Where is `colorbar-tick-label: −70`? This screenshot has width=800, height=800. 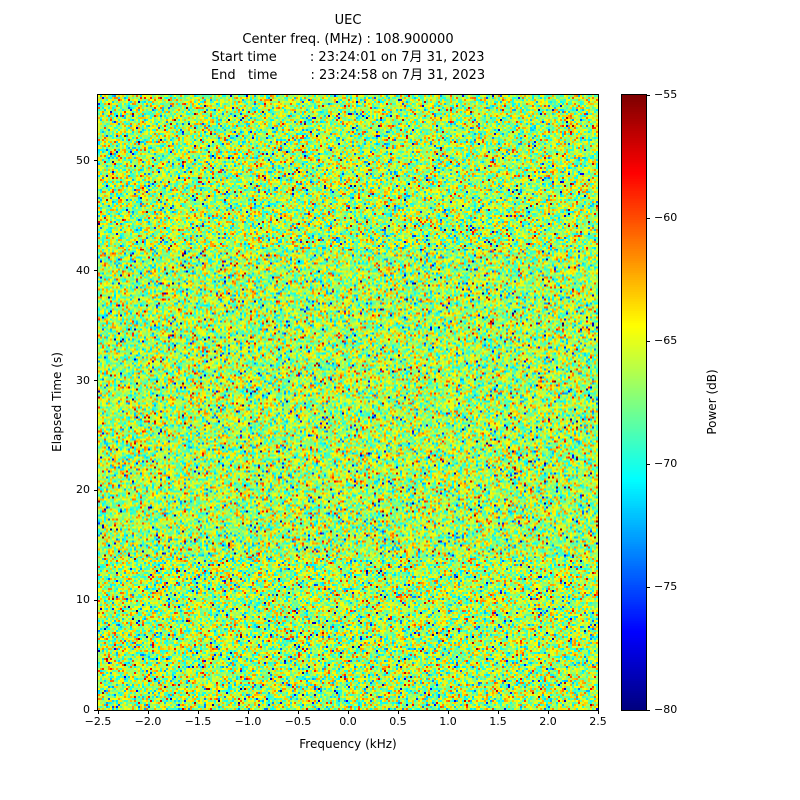
colorbar-tick-label: −70 is located at coordinates (666, 463).